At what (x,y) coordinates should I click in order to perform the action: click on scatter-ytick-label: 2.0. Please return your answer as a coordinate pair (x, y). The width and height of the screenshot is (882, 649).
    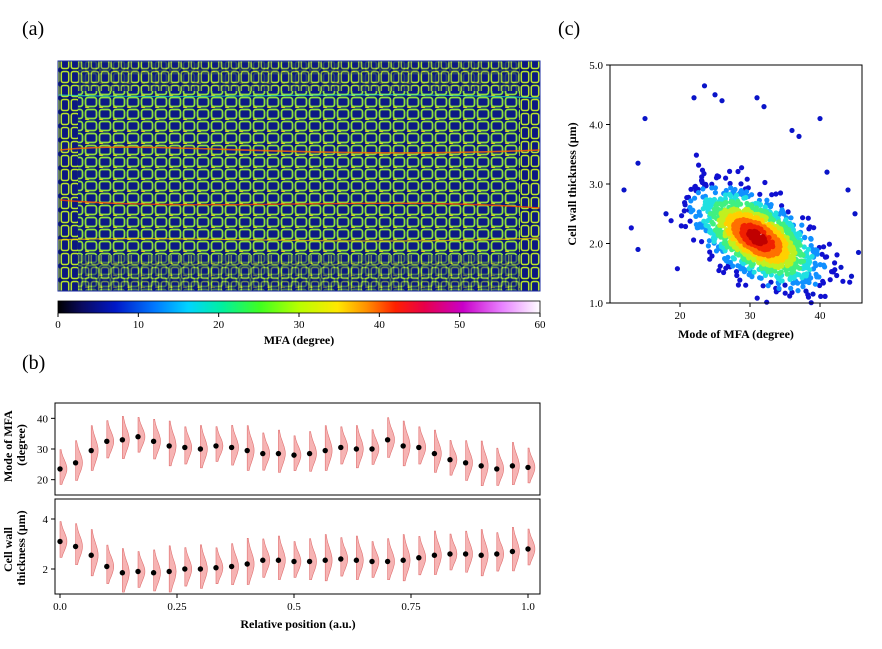
    Looking at the image, I should click on (596, 245).